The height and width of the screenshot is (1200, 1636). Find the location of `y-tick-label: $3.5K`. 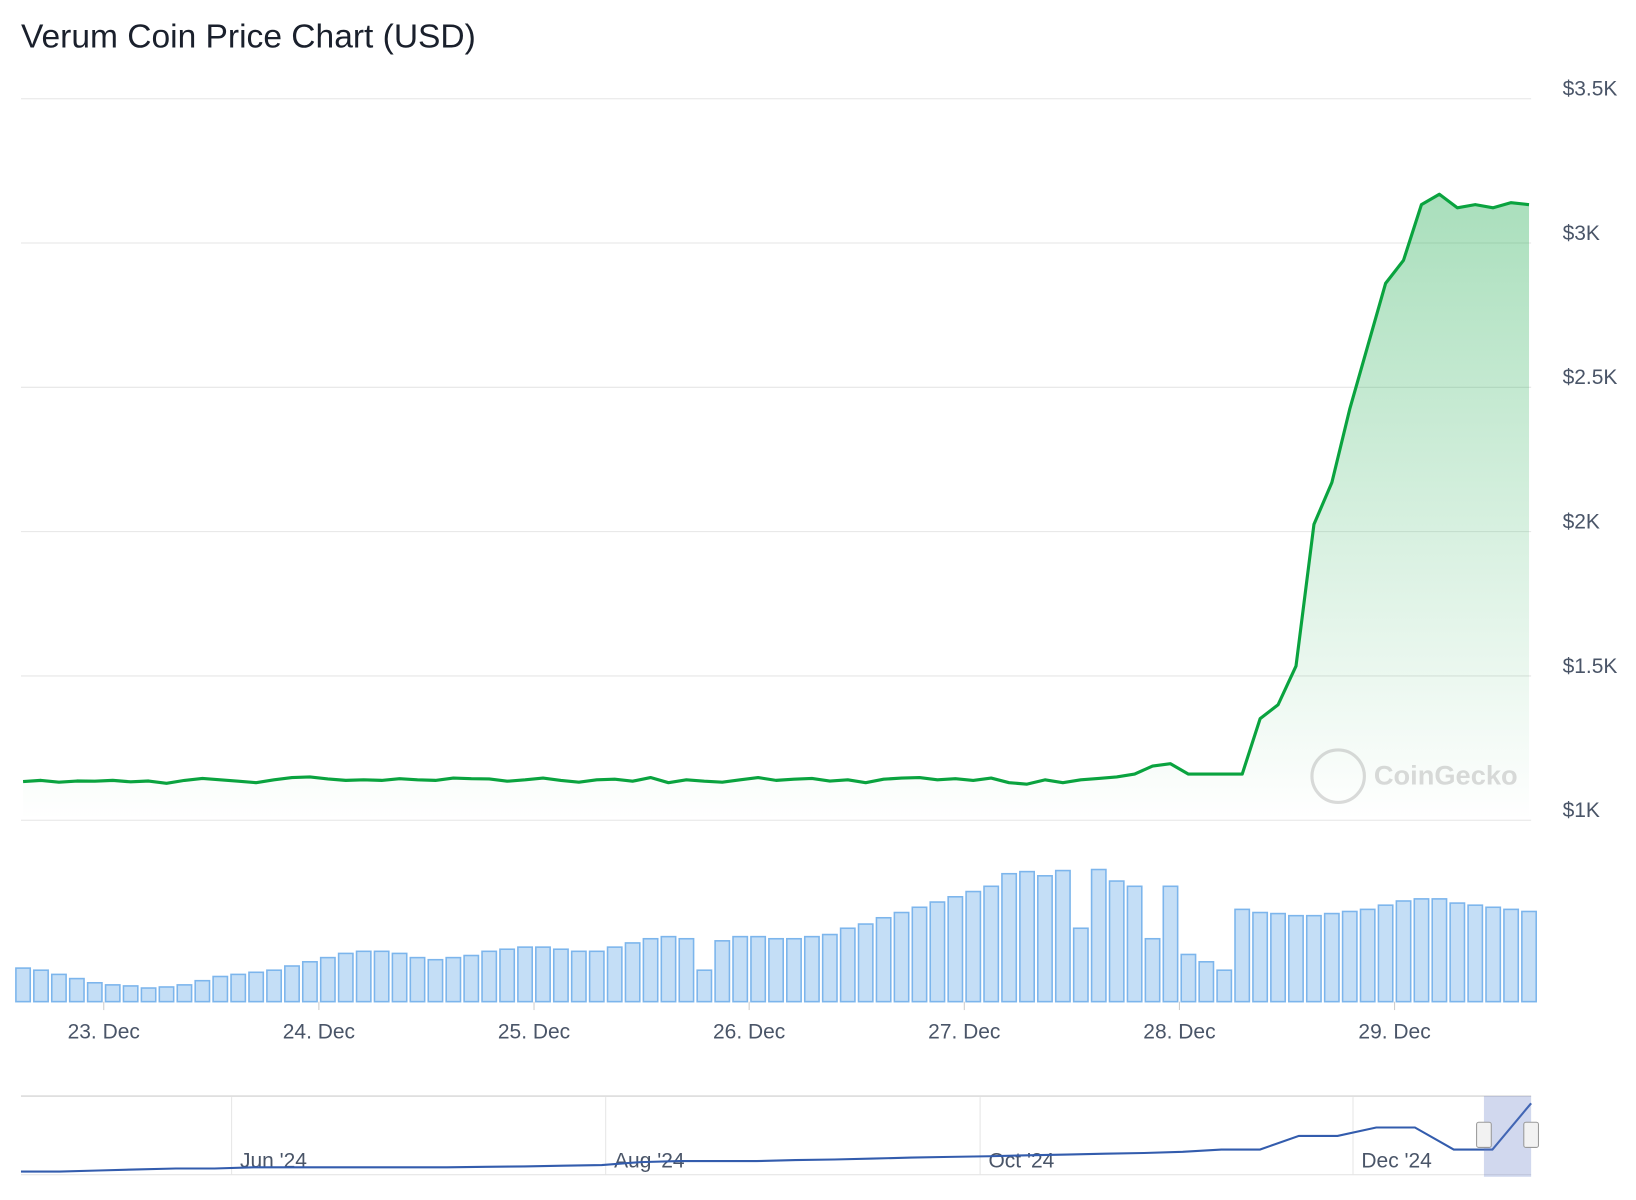

y-tick-label: $3.5K is located at coordinates (1590, 89).